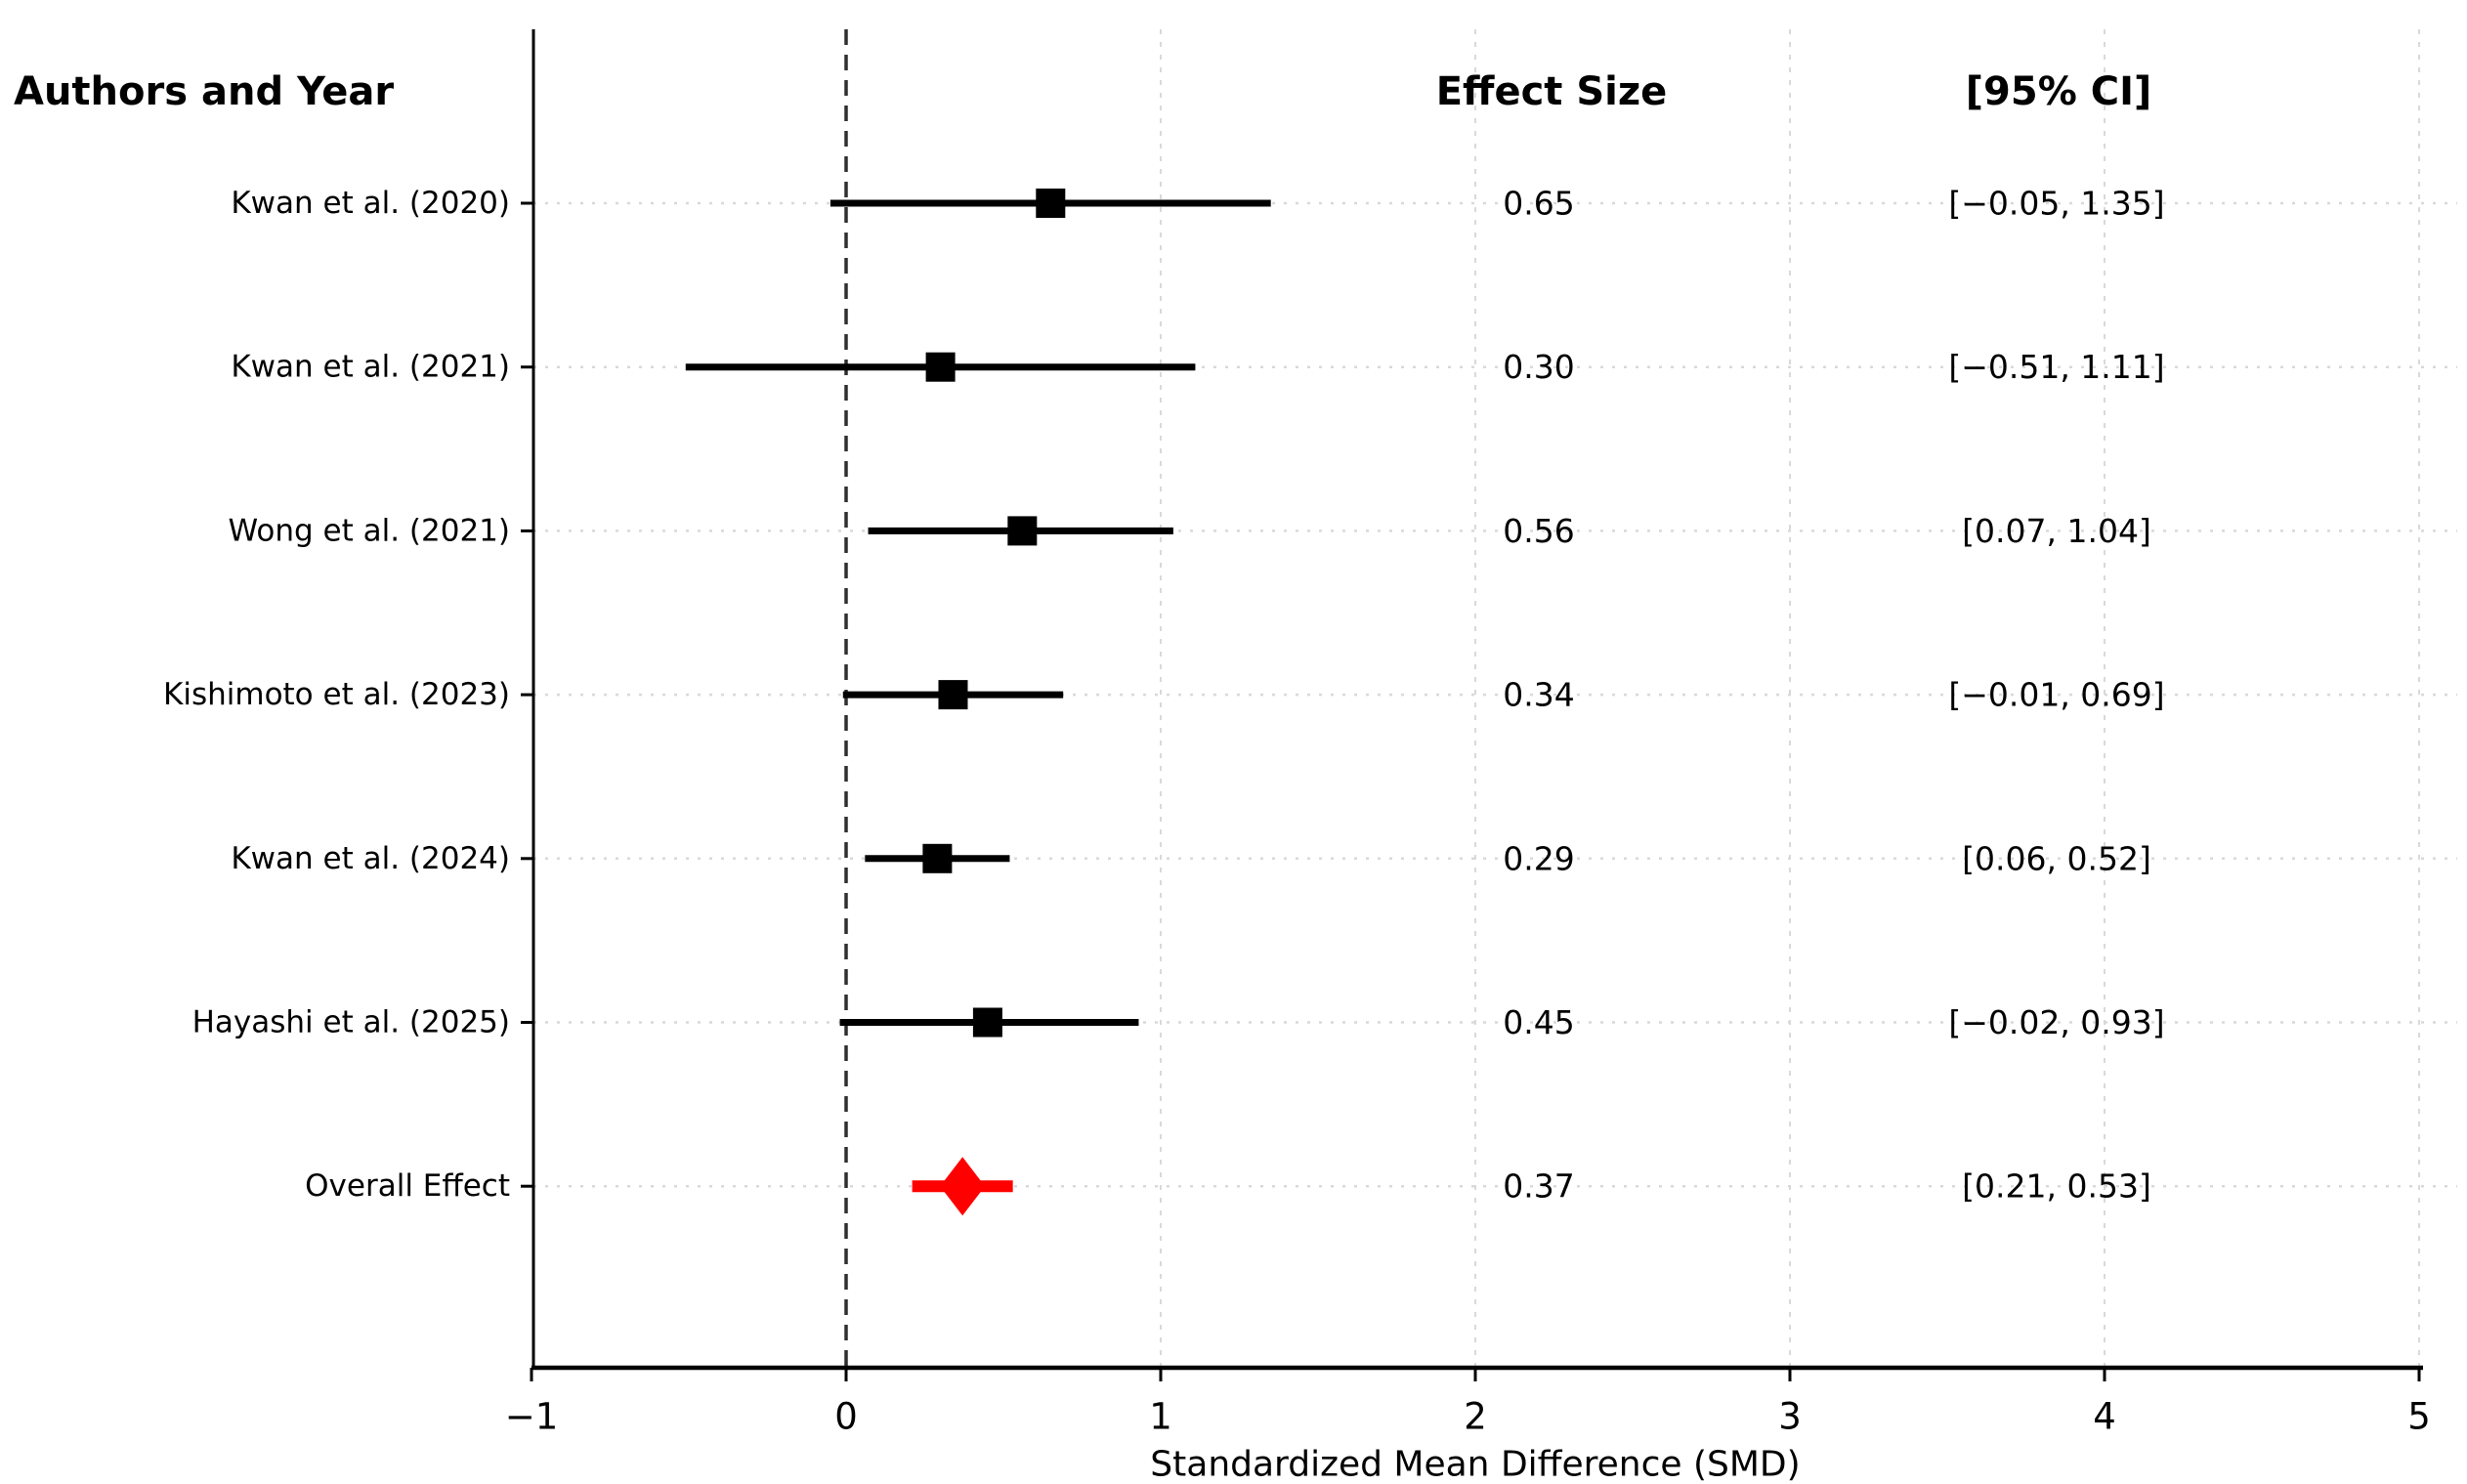 The width and height of the screenshot is (2467, 1484). Describe the element at coordinates (2104, 1417) in the screenshot. I see `x-tick-label: 4` at that location.